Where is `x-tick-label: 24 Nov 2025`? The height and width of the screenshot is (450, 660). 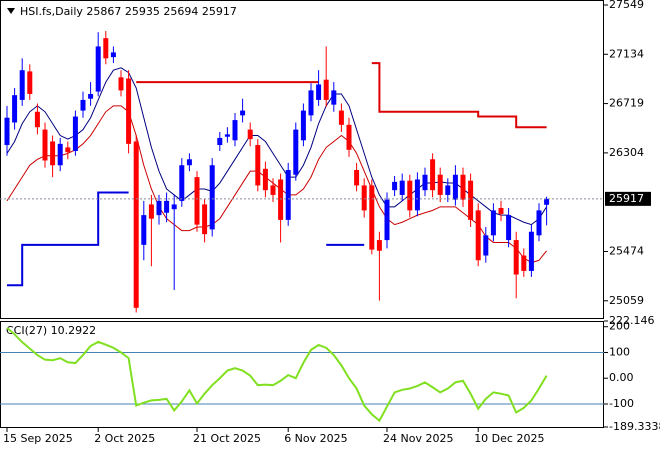 x-tick-label: 24 Nov 2025 is located at coordinates (418, 438).